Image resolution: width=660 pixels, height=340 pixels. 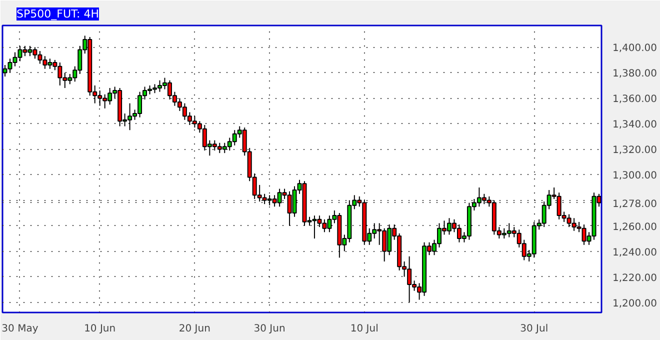 I want to click on x-tick-label: 30 Jun, so click(x=270, y=329).